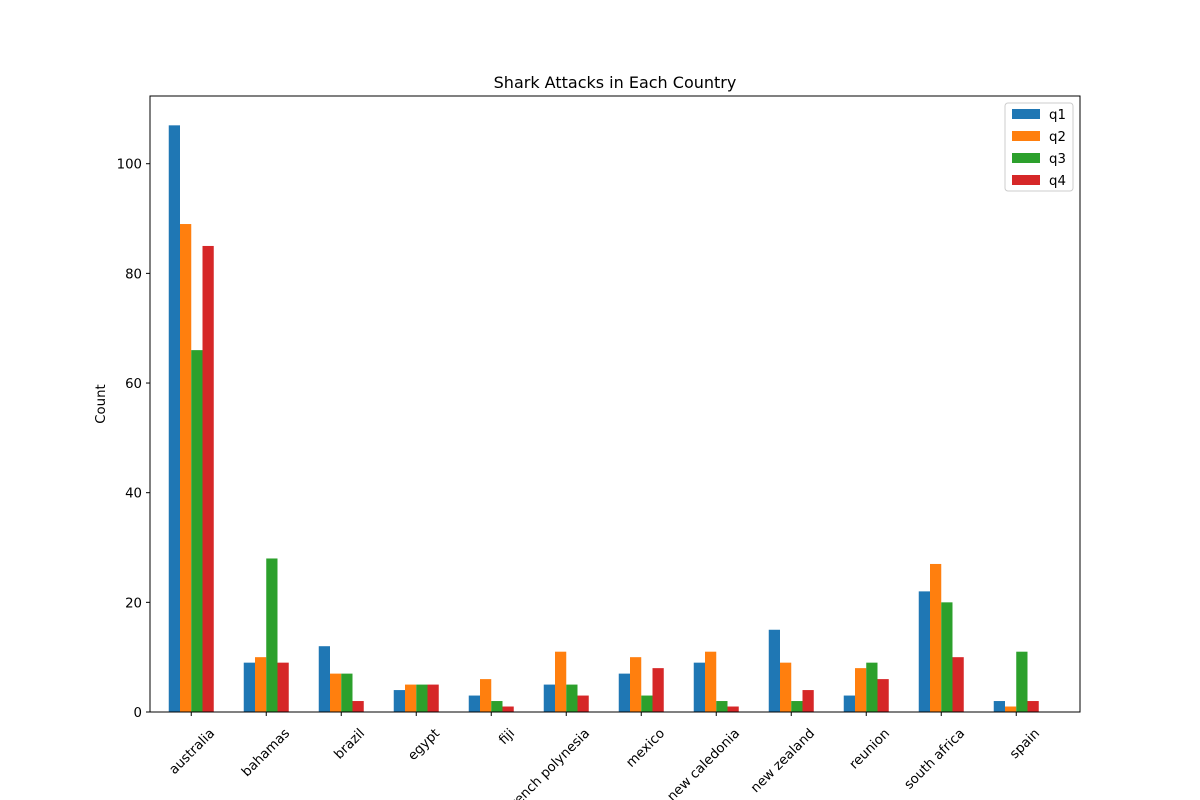 Image resolution: width=1200 pixels, height=800 pixels. What do you see at coordinates (624, 692) in the screenshot?
I see `bar-q1-mexico` at bounding box center [624, 692].